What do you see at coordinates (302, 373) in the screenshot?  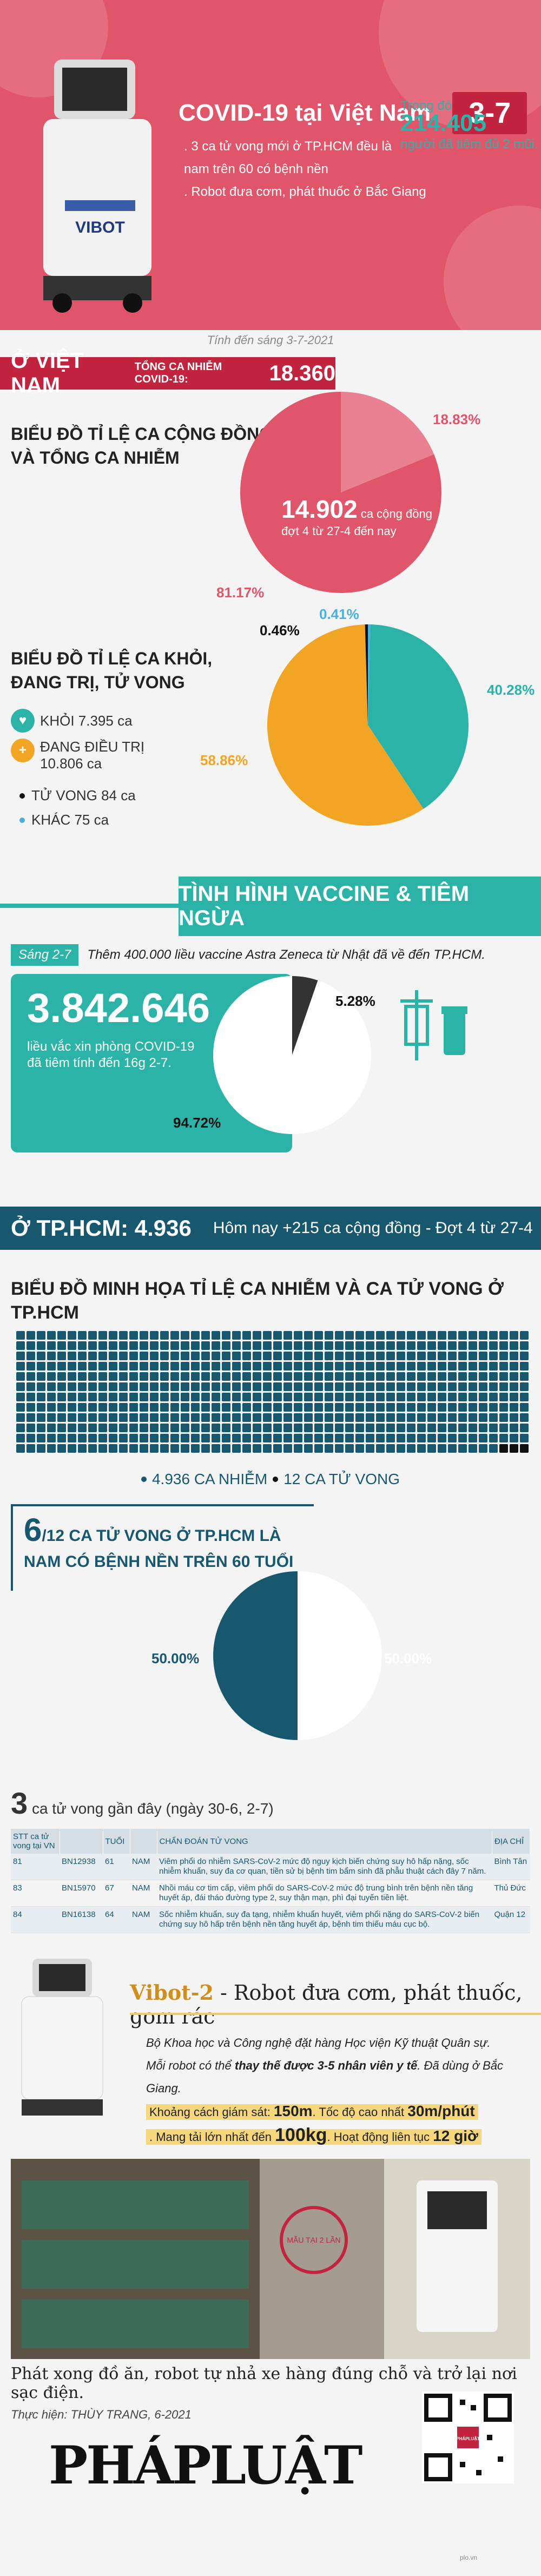 I see `vietnam-total: 18.360` at bounding box center [302, 373].